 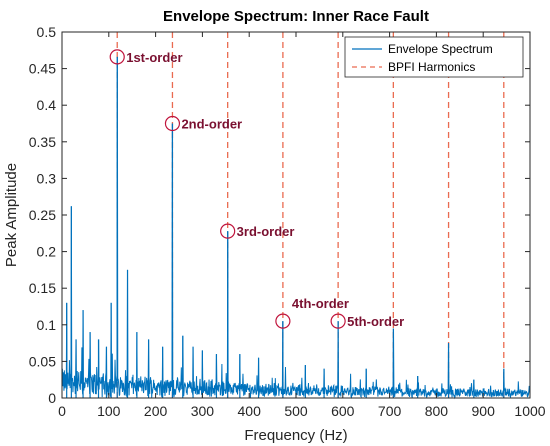 What do you see at coordinates (42, 288) in the screenshot?
I see `y-tick-label: 0.15` at bounding box center [42, 288].